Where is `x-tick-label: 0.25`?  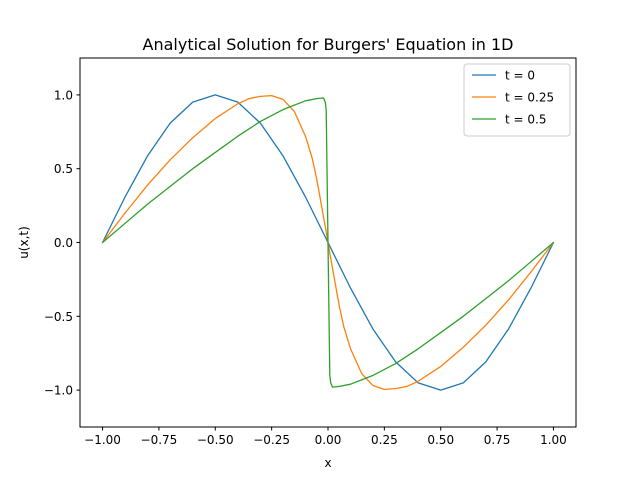 x-tick-label: 0.25 is located at coordinates (384, 440).